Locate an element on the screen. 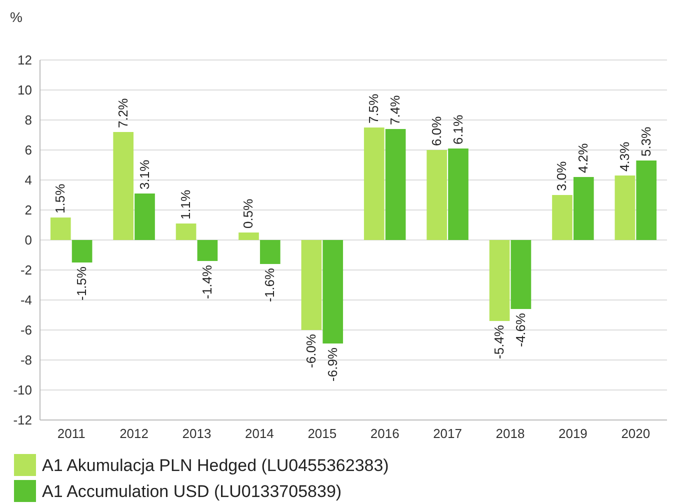 The height and width of the screenshot is (504, 675). y-tick-label: -2 is located at coordinates (26, 270).